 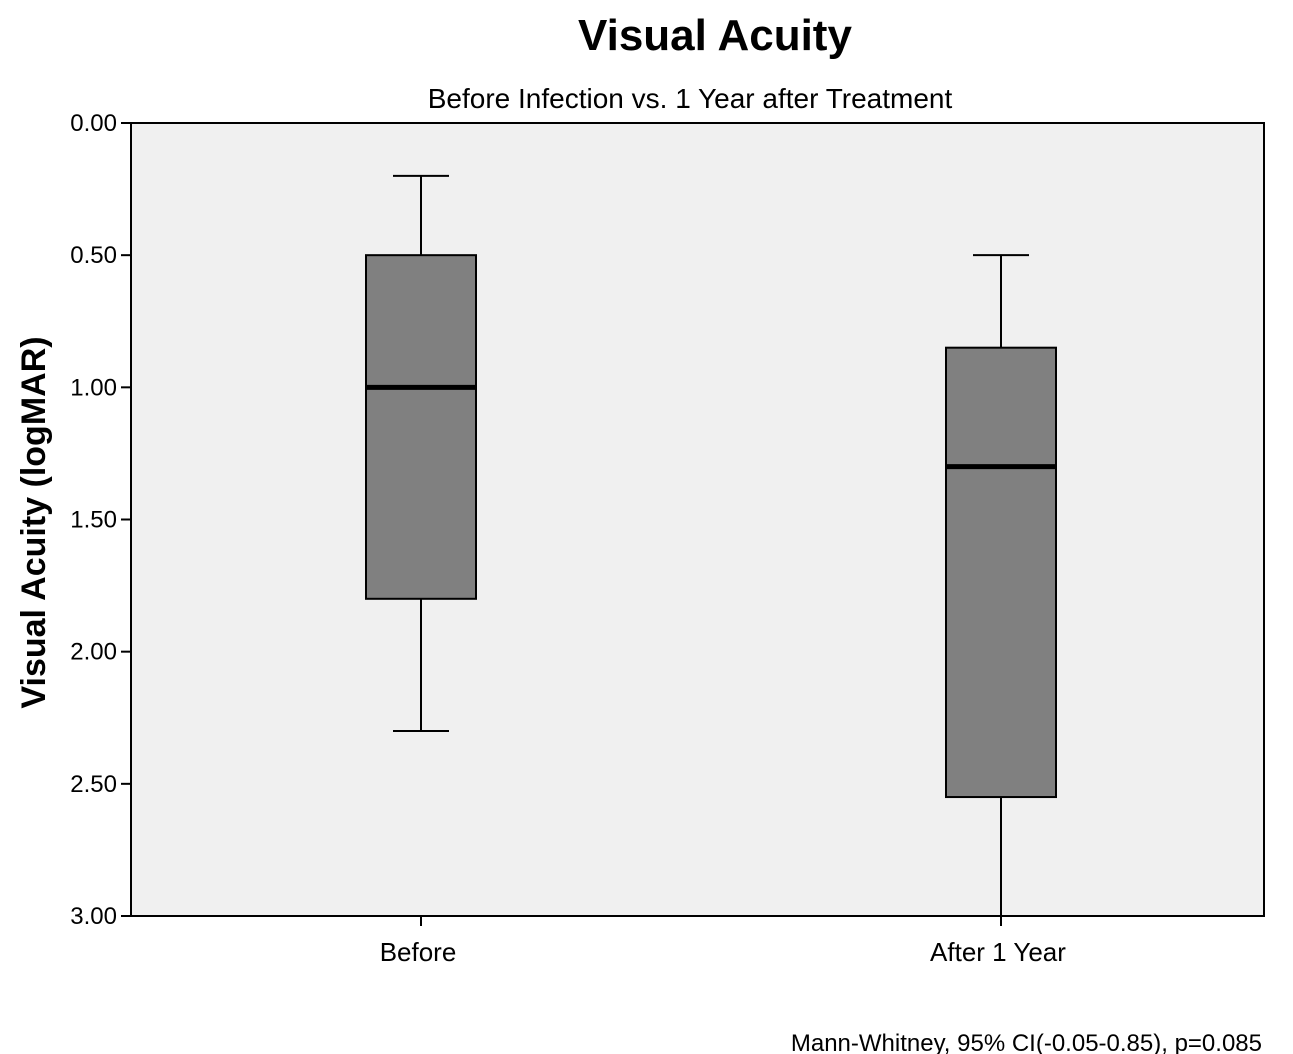 I want to click on x-axis: Before After 1 Year, so click(x=723, y=941).